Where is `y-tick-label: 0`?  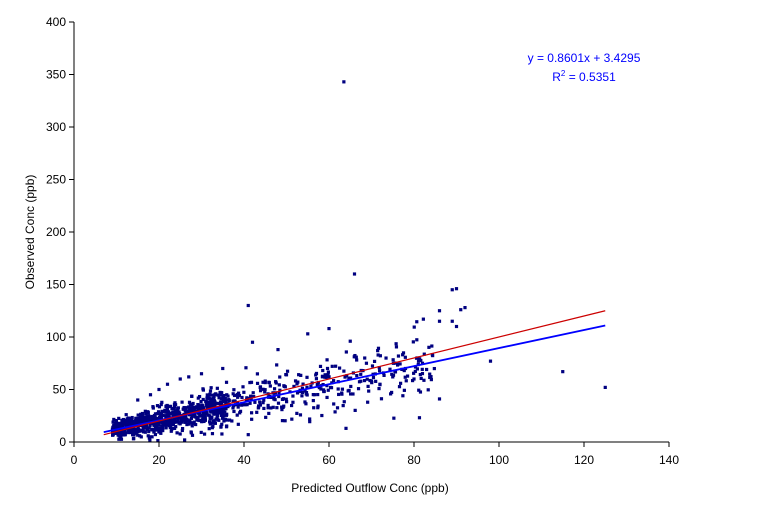
y-tick-label: 0 is located at coordinates (62, 442).